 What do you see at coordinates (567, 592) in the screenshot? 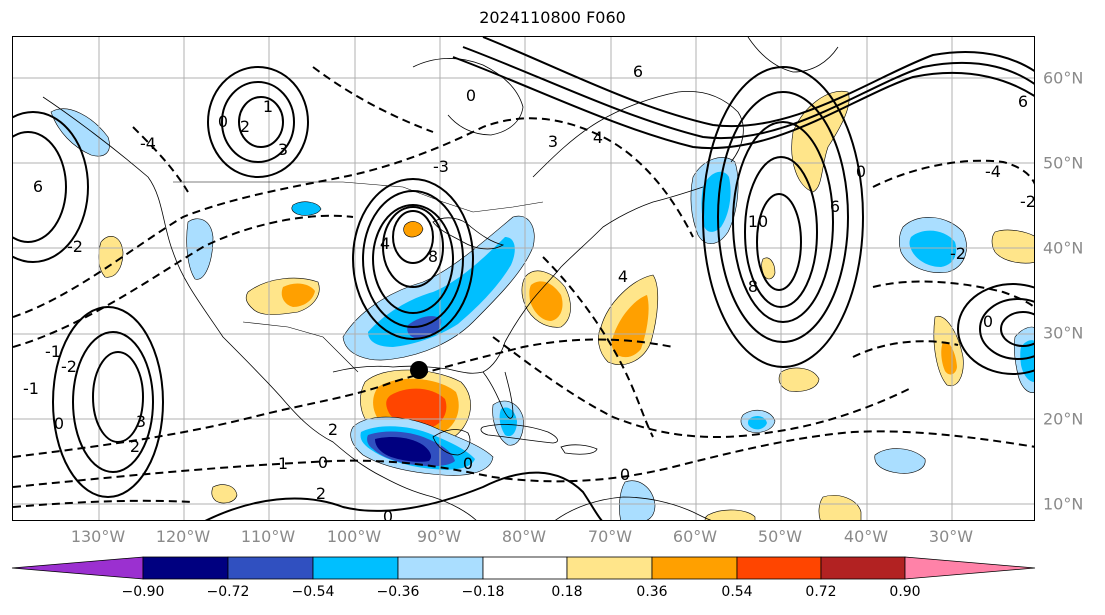
I see `colorbar-tick-label: 0.18` at bounding box center [567, 592].